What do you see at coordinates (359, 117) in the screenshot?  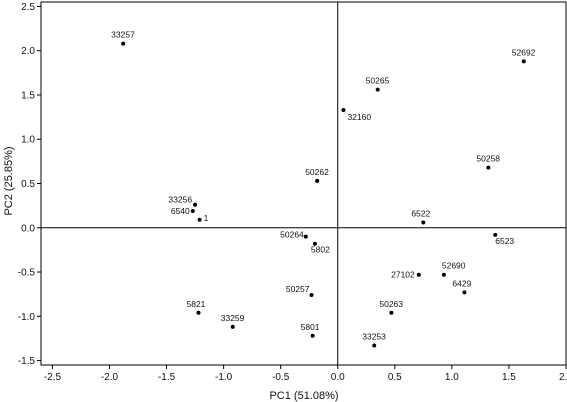 I see `point-label: 32160` at bounding box center [359, 117].